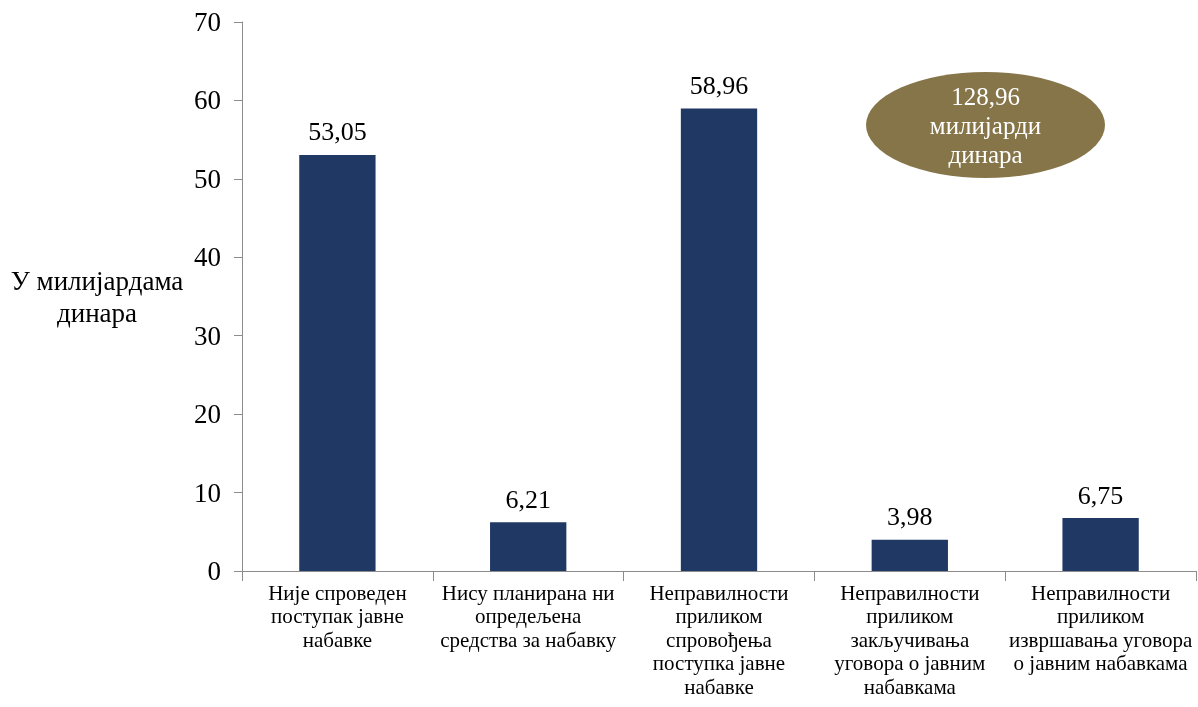  I want to click on x-tick-label: Није спроведен поступак јавне набавке, so click(337, 616).